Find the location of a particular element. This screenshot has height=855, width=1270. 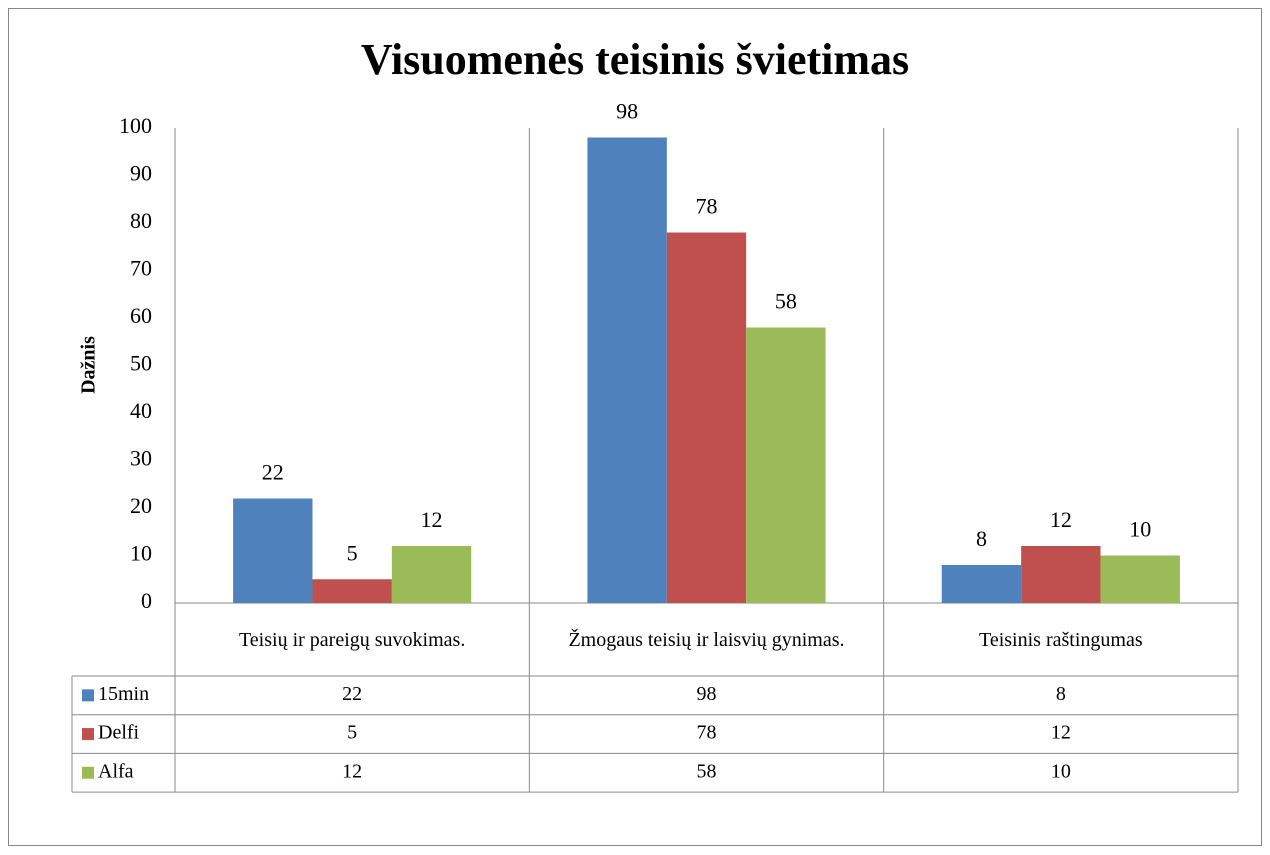

legend-label: Alfa is located at coordinates (116, 771).